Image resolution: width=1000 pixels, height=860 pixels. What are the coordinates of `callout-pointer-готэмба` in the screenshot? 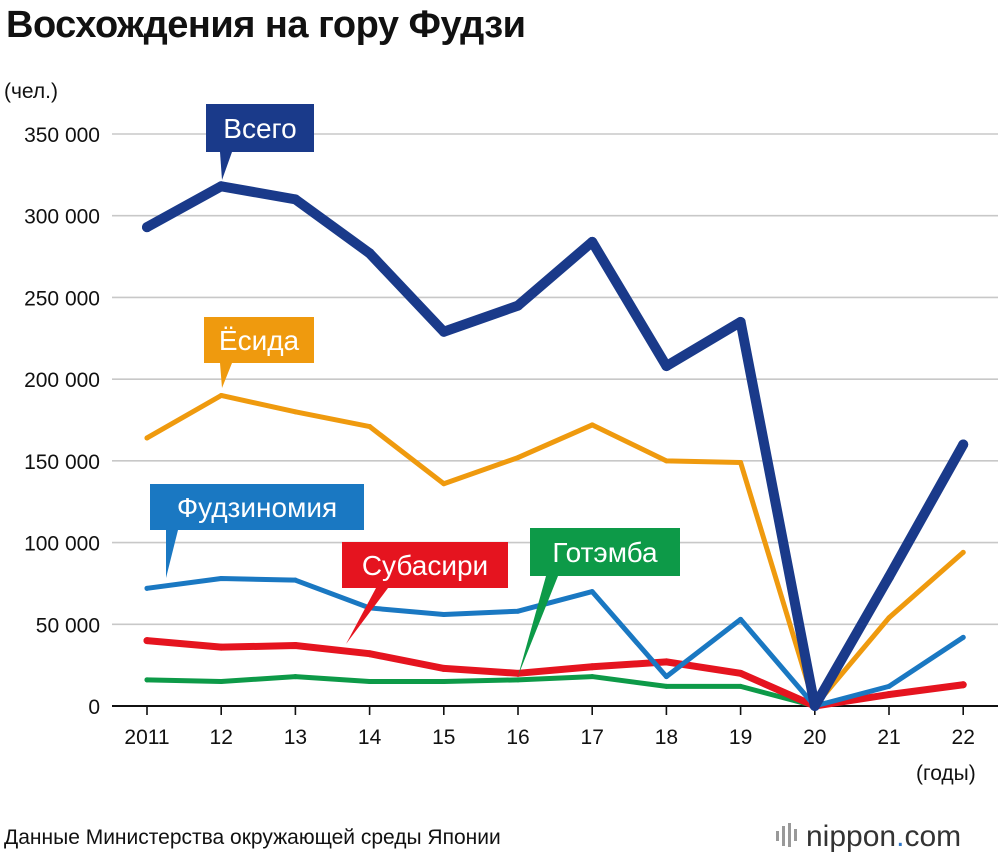 It's located at (538, 626).